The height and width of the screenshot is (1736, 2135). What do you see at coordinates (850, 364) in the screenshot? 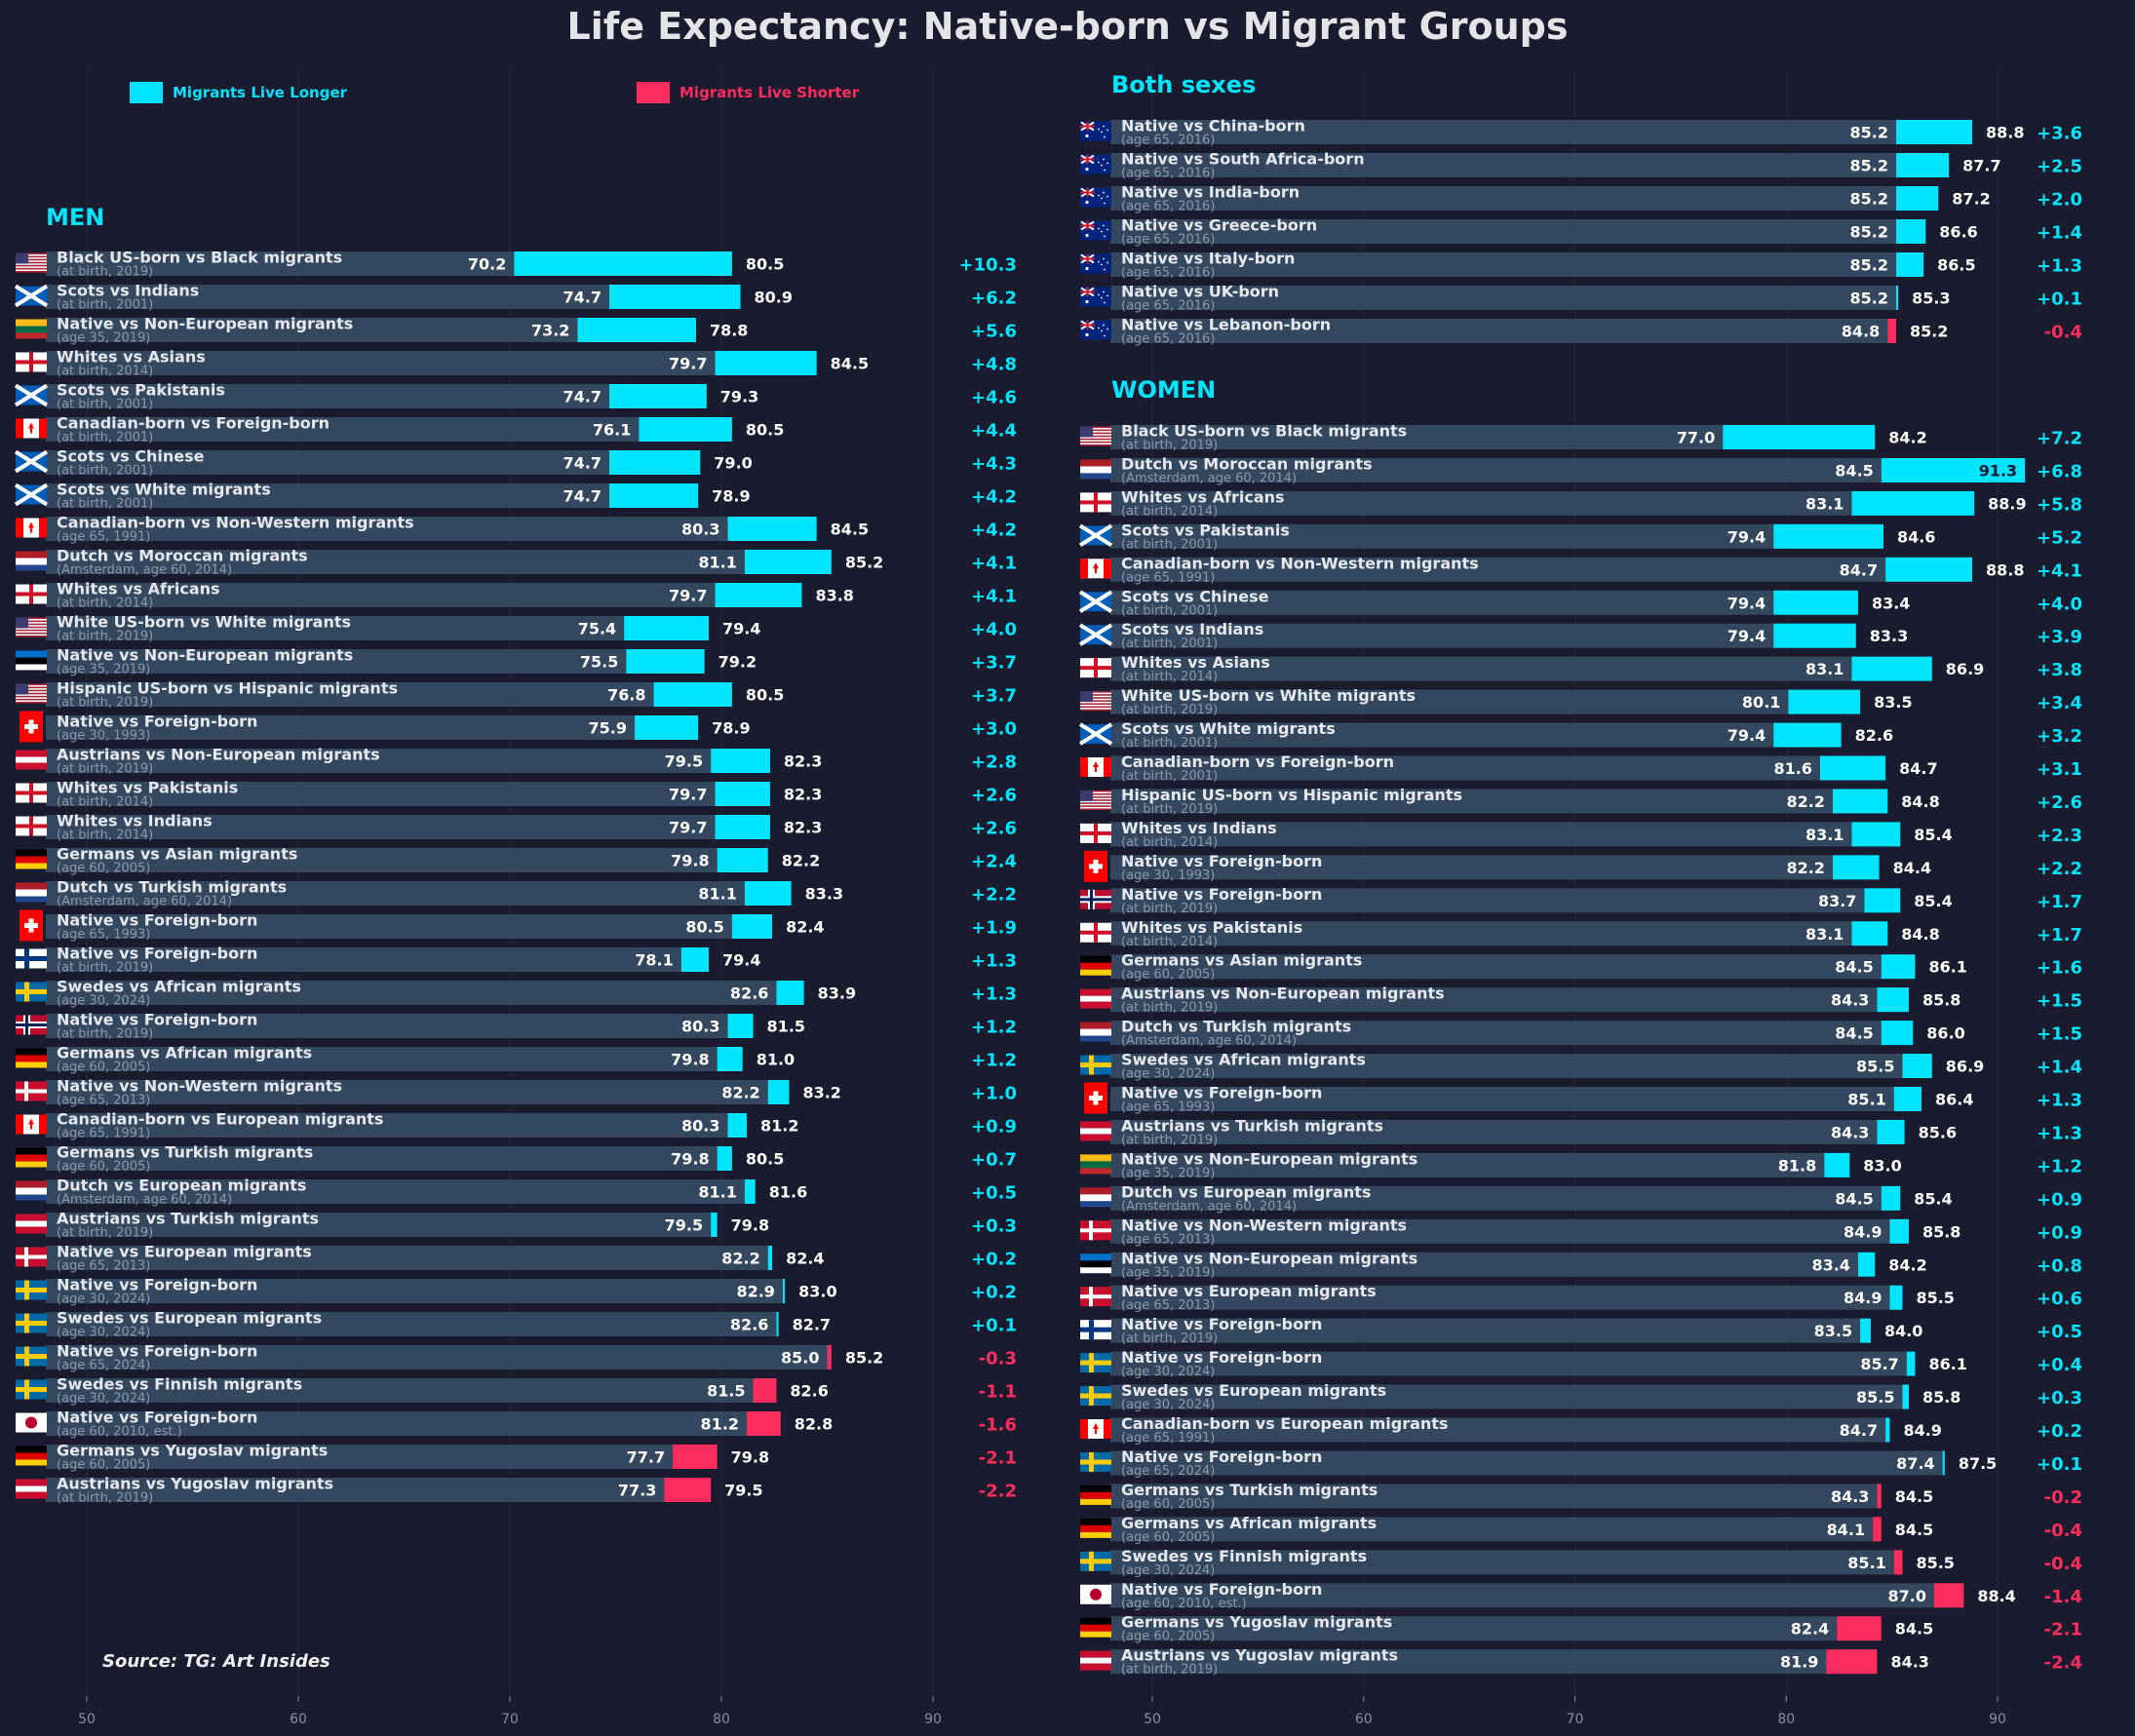
I see `high-value-label: 84.5` at bounding box center [850, 364].